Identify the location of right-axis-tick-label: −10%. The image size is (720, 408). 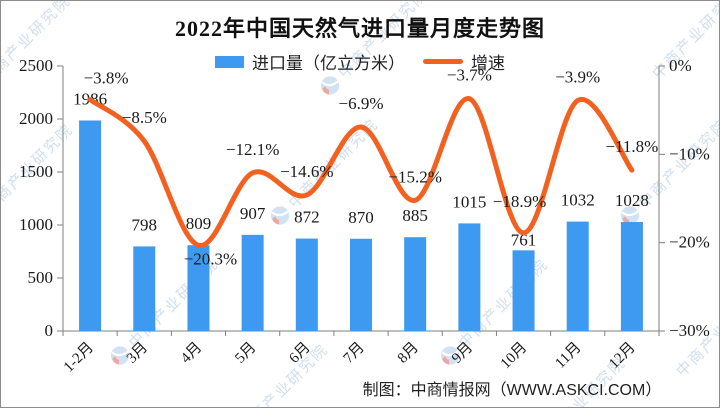
(689, 153).